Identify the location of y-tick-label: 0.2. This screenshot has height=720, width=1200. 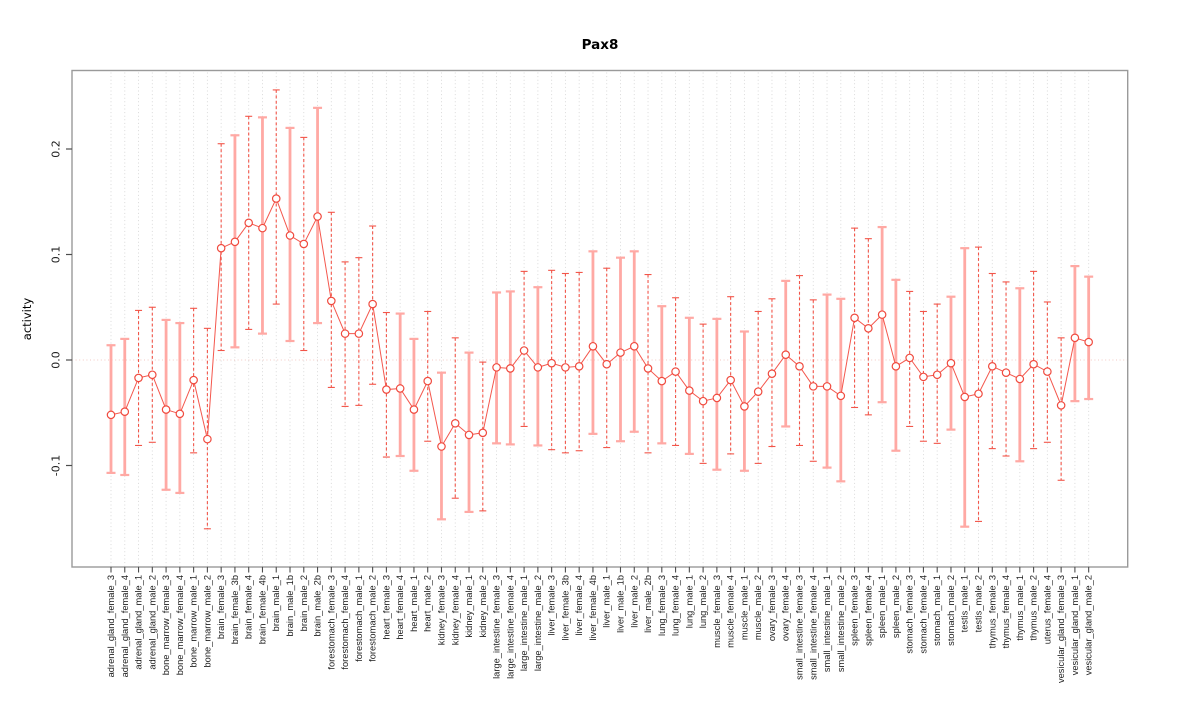
(56, 149).